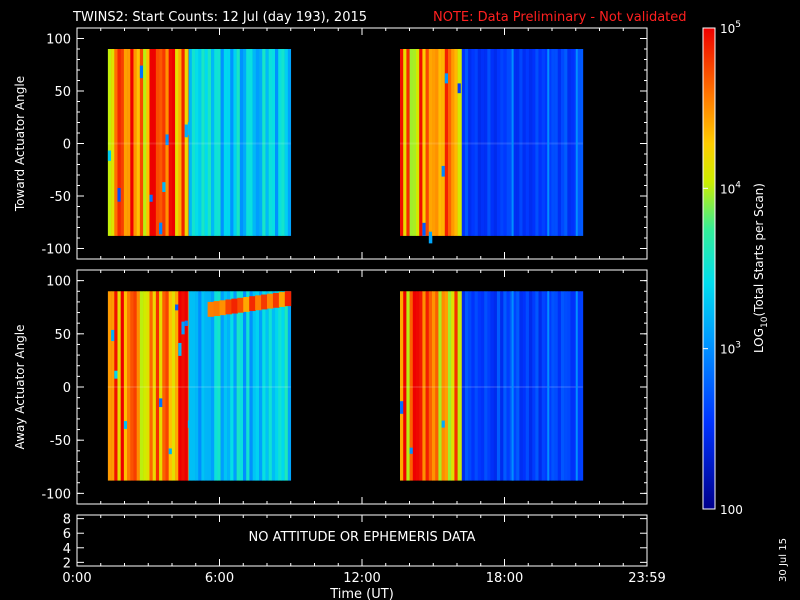 The height and width of the screenshot is (600, 800). Describe the element at coordinates (362, 537) in the screenshot. I see `no-data-message: NO ATTITUDE OR EPHEMERIS DATA` at that location.